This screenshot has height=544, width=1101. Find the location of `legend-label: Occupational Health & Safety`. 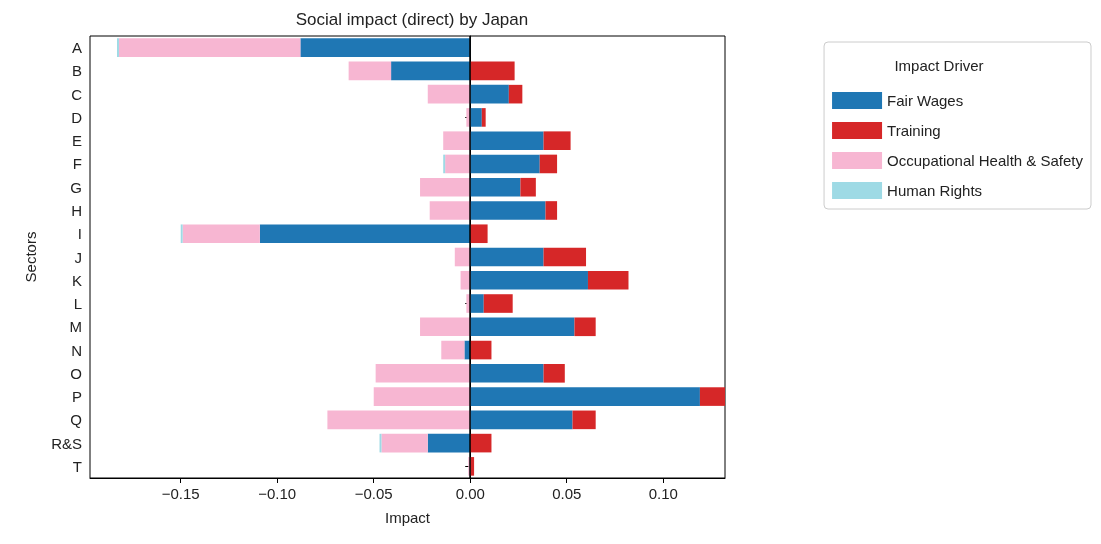

legend-label: Occupational Health & Safety is located at coordinates (985, 160).